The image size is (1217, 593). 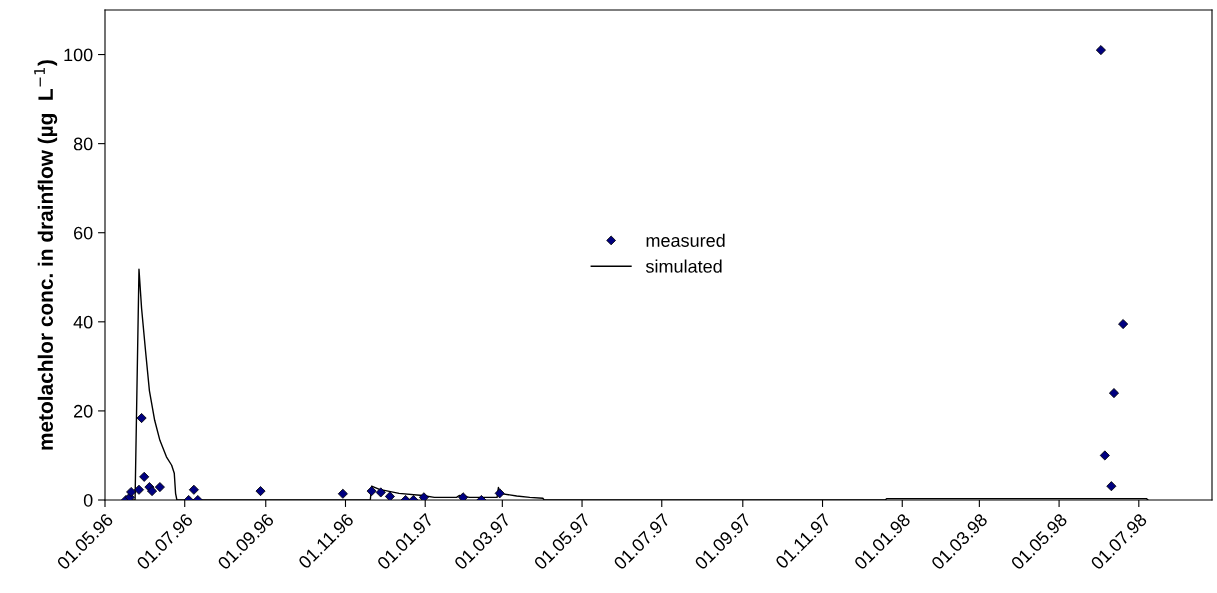 What do you see at coordinates (46, 255) in the screenshot?
I see `y-axis-title: metolachlor conc. in drainflow (µg L$^{−1}$)` at bounding box center [46, 255].